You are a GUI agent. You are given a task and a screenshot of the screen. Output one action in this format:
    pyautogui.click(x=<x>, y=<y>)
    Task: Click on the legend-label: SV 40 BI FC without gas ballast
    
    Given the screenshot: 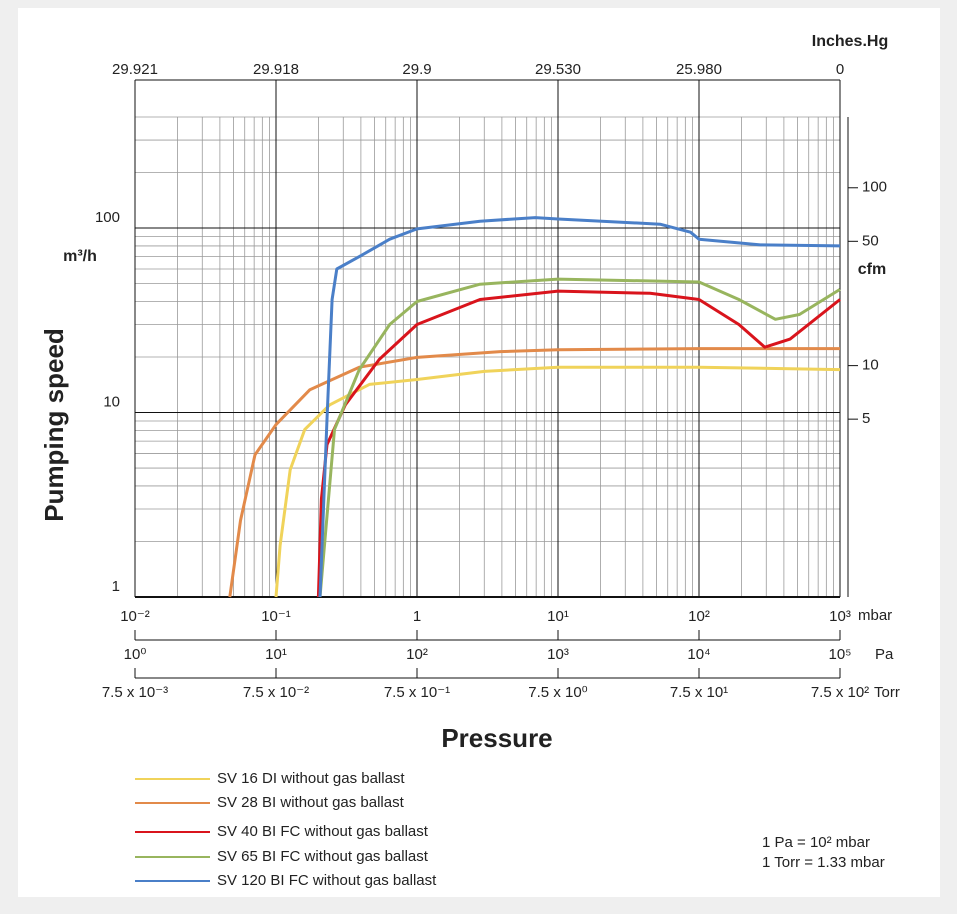 What is the action you would take?
    pyautogui.click(x=323, y=831)
    